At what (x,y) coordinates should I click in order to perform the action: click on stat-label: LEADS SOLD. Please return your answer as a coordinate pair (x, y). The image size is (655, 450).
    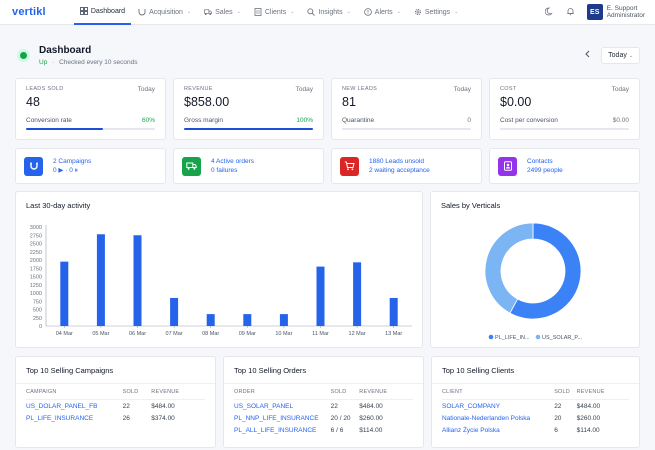
    Looking at the image, I should click on (45, 89).